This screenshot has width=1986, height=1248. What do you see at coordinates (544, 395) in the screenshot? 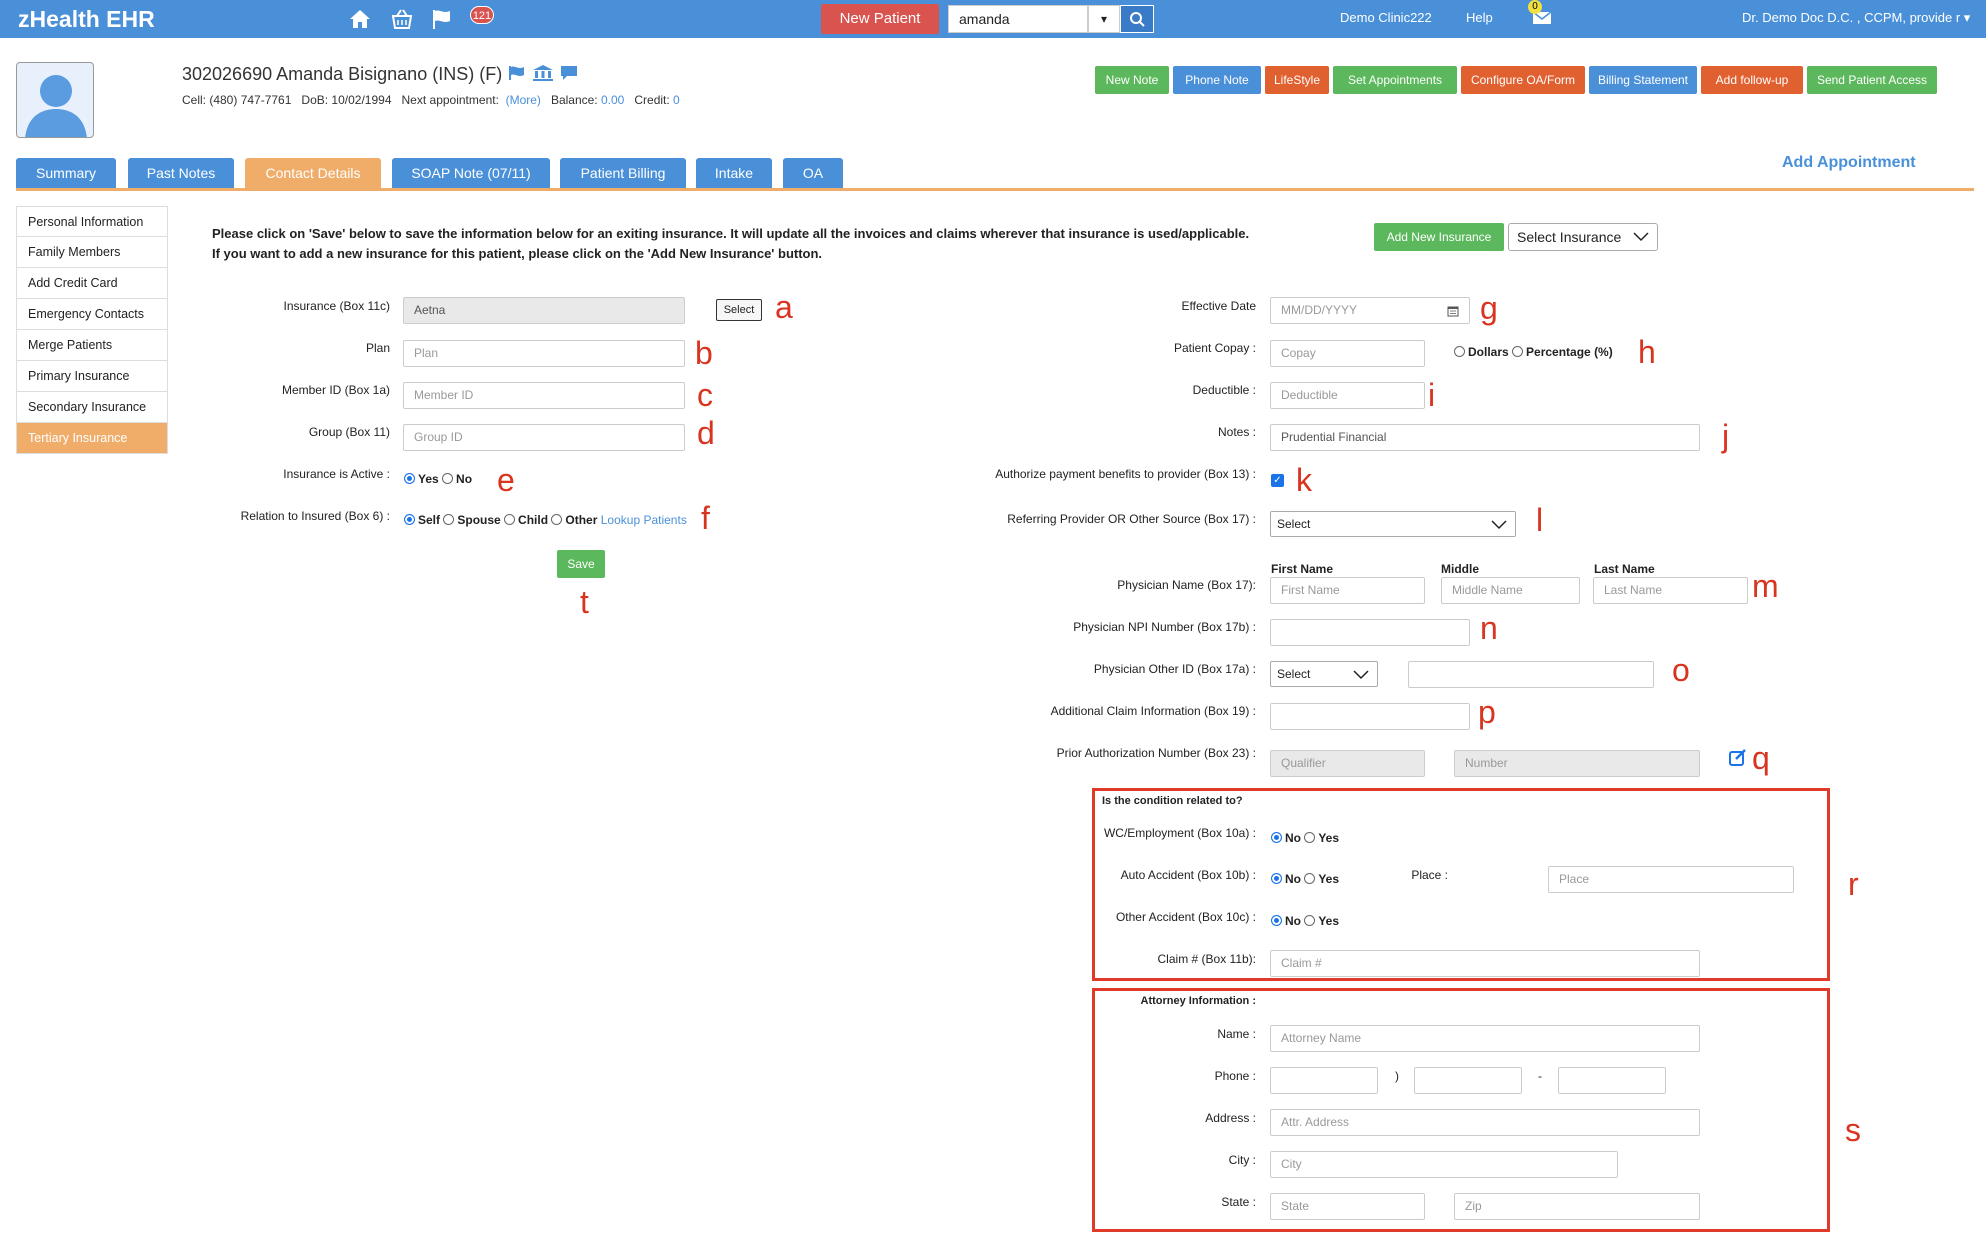
I see `member-id-input: Member ID` at bounding box center [544, 395].